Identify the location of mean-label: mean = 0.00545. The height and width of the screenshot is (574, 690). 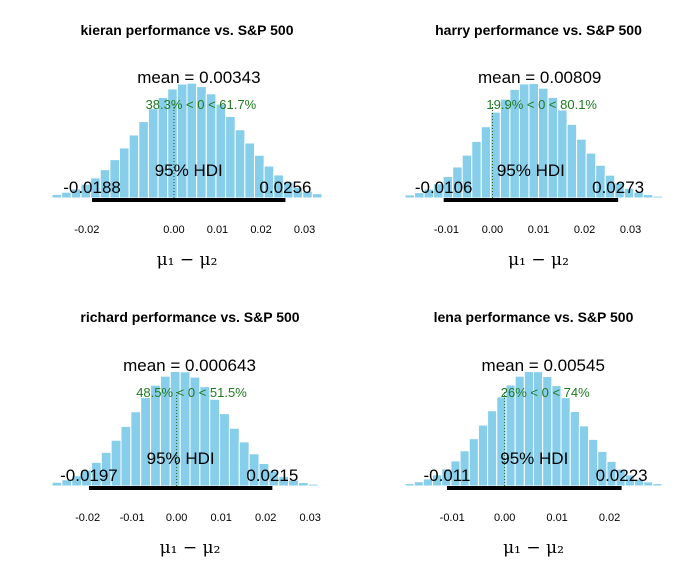
(543, 365).